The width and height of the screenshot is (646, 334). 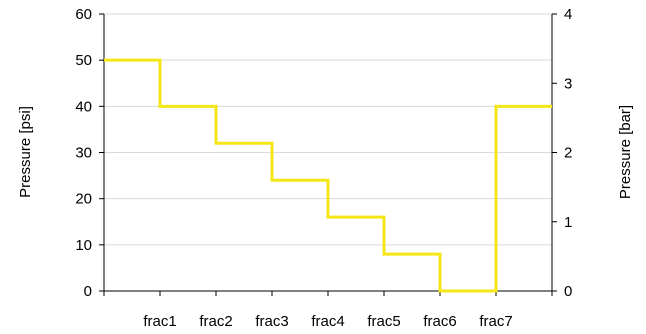 What do you see at coordinates (83, 153) in the screenshot?
I see `y-left-tick-label: 30` at bounding box center [83, 153].